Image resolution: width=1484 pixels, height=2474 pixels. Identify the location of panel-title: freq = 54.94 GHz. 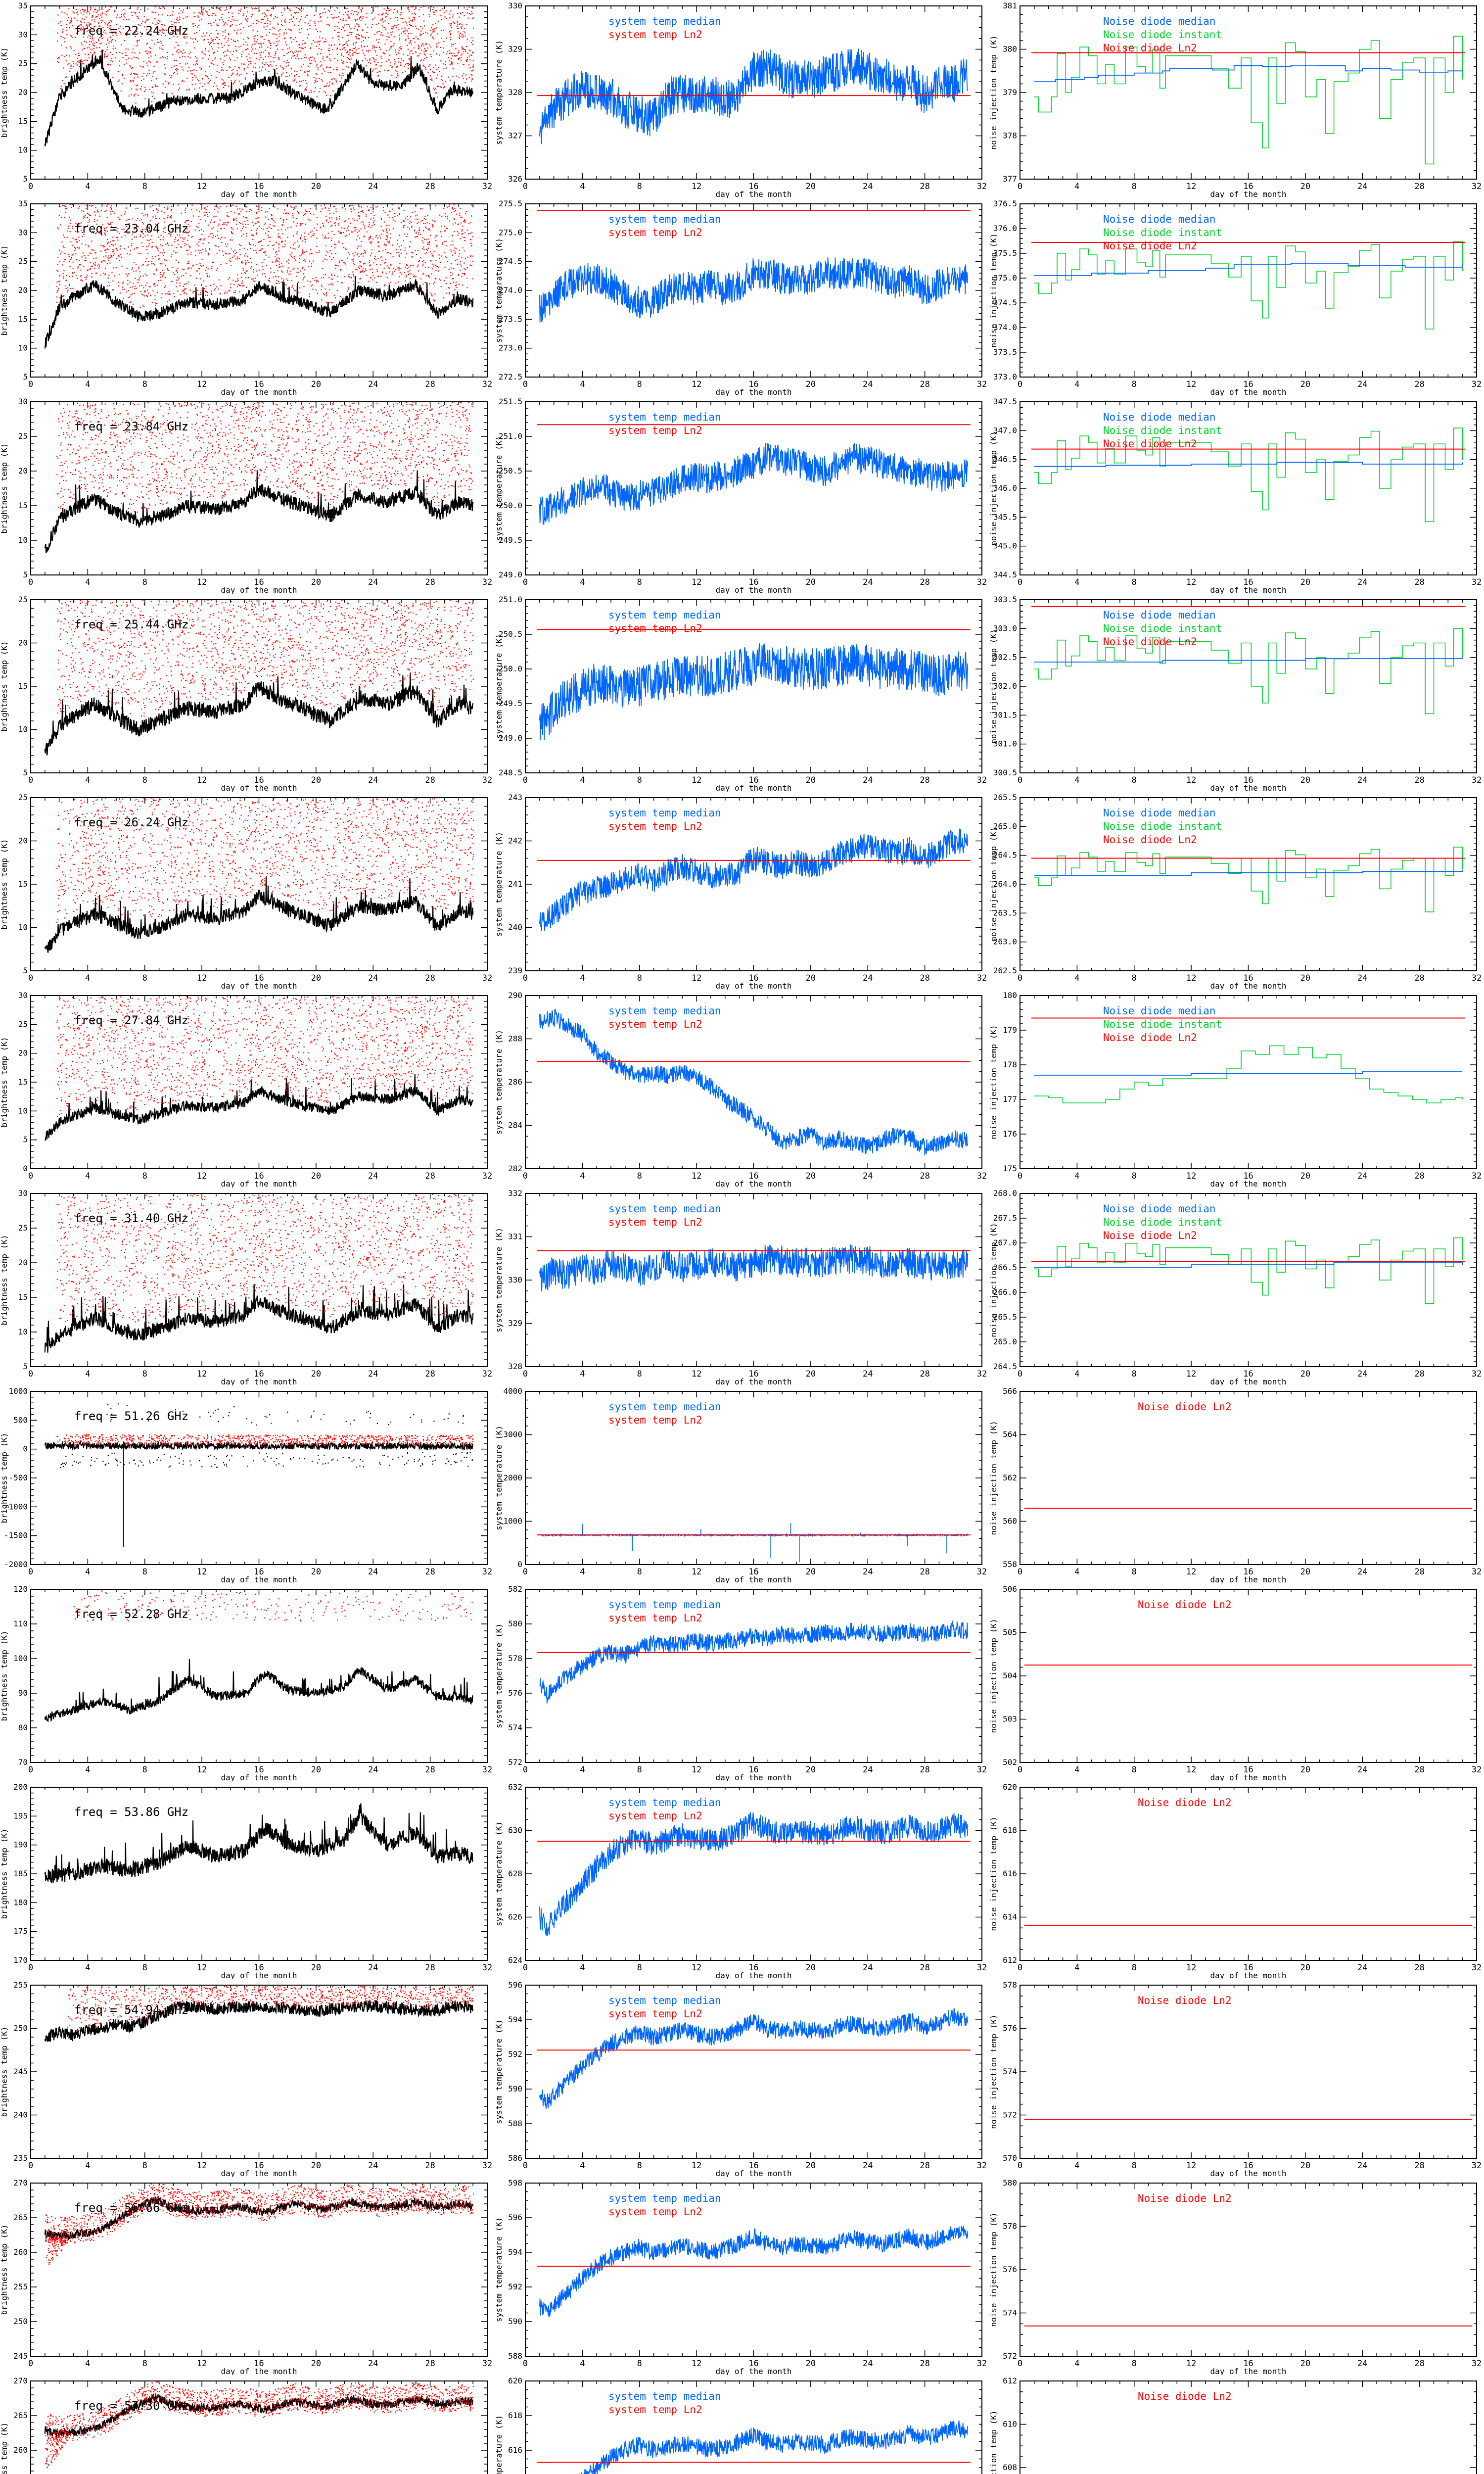
(131, 2010).